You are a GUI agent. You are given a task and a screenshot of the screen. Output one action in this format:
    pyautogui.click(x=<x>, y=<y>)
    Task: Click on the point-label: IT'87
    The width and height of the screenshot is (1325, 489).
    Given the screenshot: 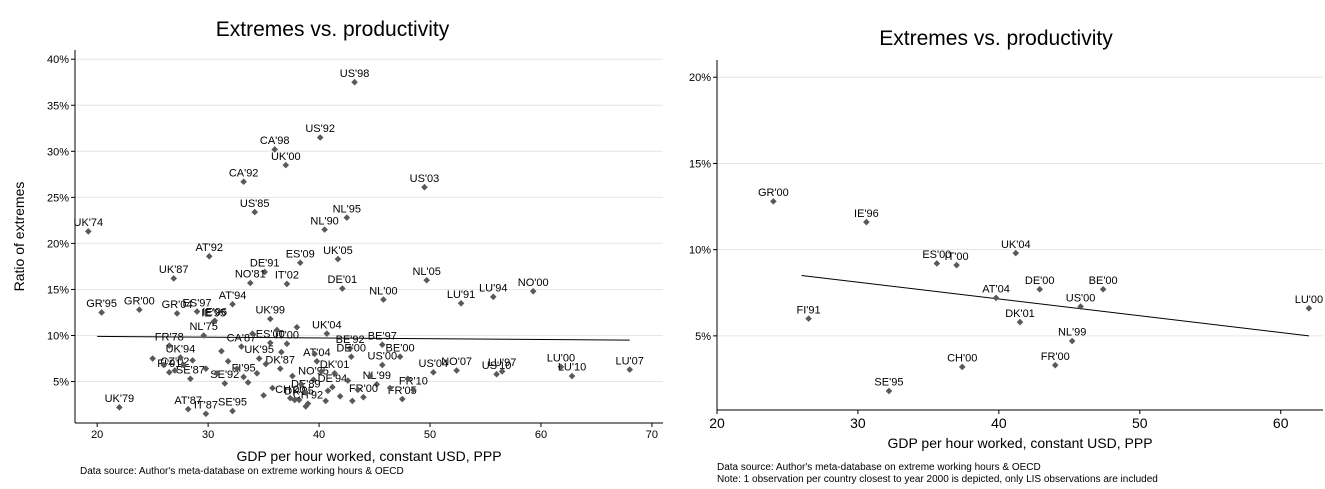 What is the action you would take?
    pyautogui.click(x=206, y=405)
    